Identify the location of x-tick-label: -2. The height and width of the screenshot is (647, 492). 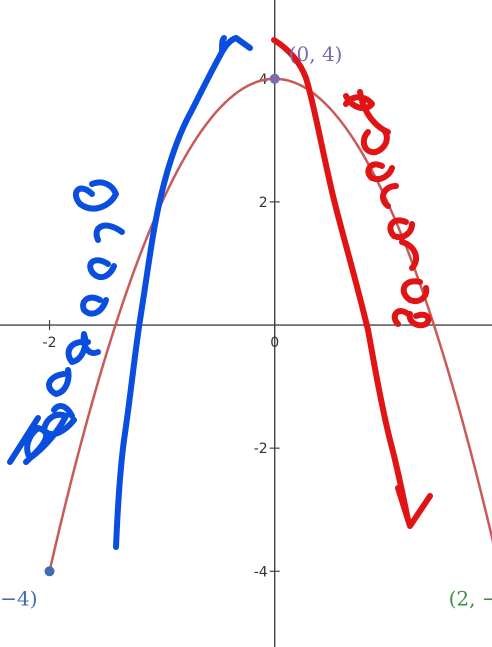
(50, 343).